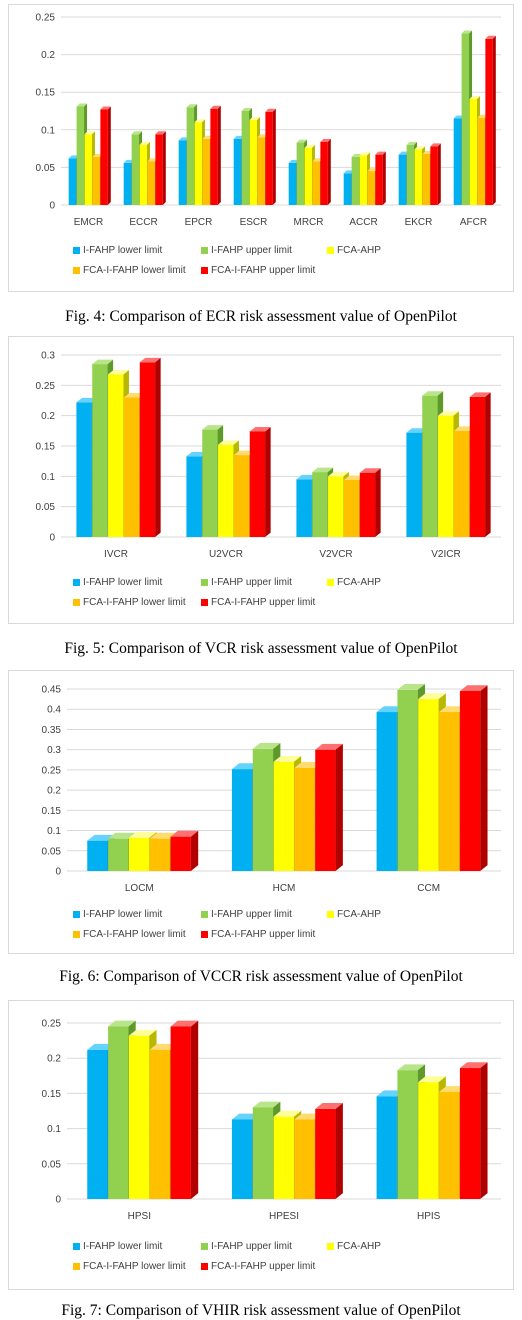  What do you see at coordinates (473, 222) in the screenshot?
I see `x-tick-label: AFCR` at bounding box center [473, 222].